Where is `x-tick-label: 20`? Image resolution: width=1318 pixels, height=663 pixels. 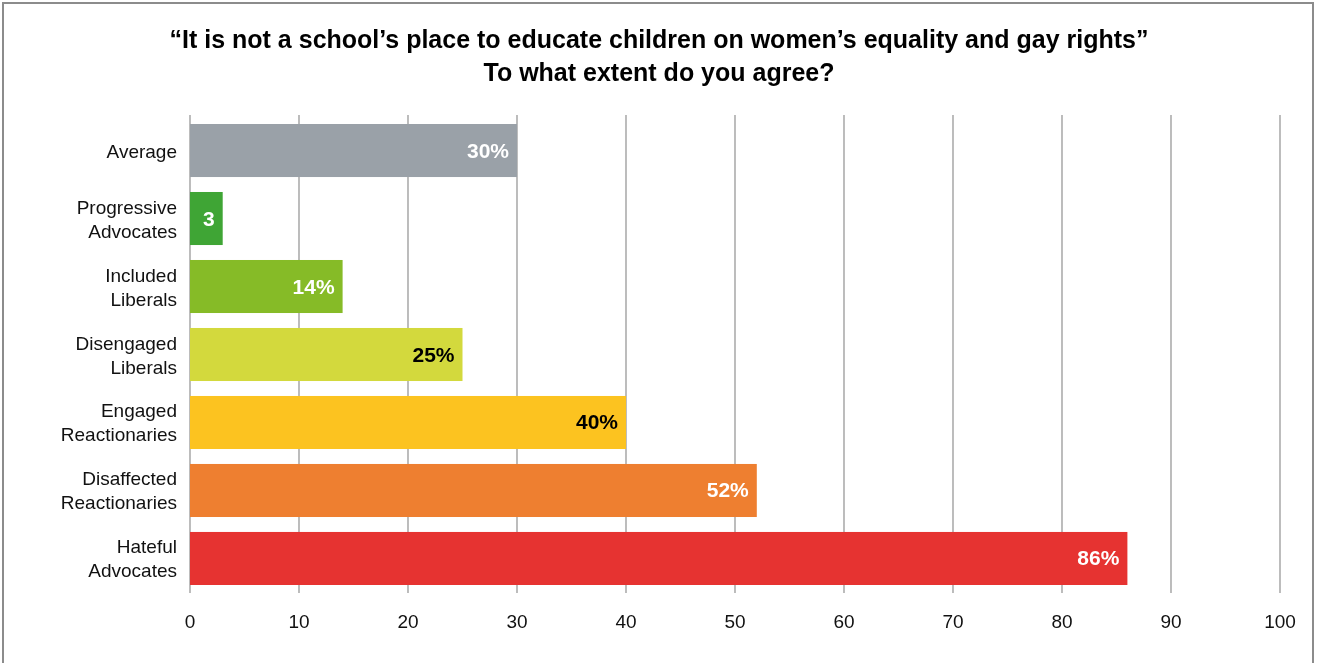 x-tick-label: 20 is located at coordinates (408, 621).